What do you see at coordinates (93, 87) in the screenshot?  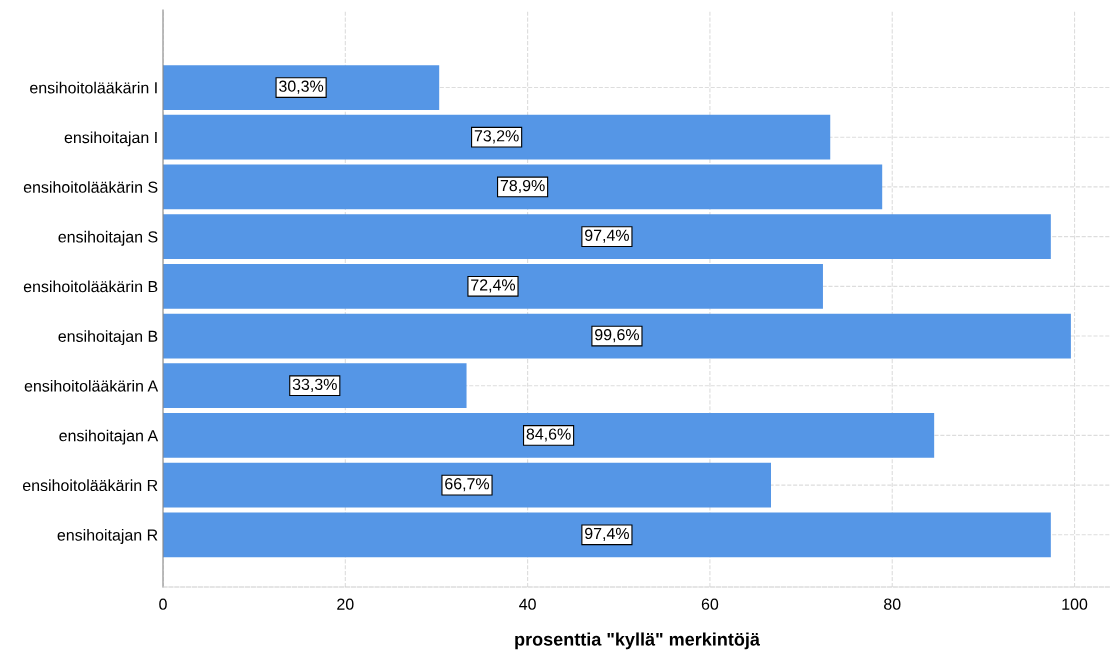 I see `y-tick-label: ensihoitolääkärin I` at bounding box center [93, 87].